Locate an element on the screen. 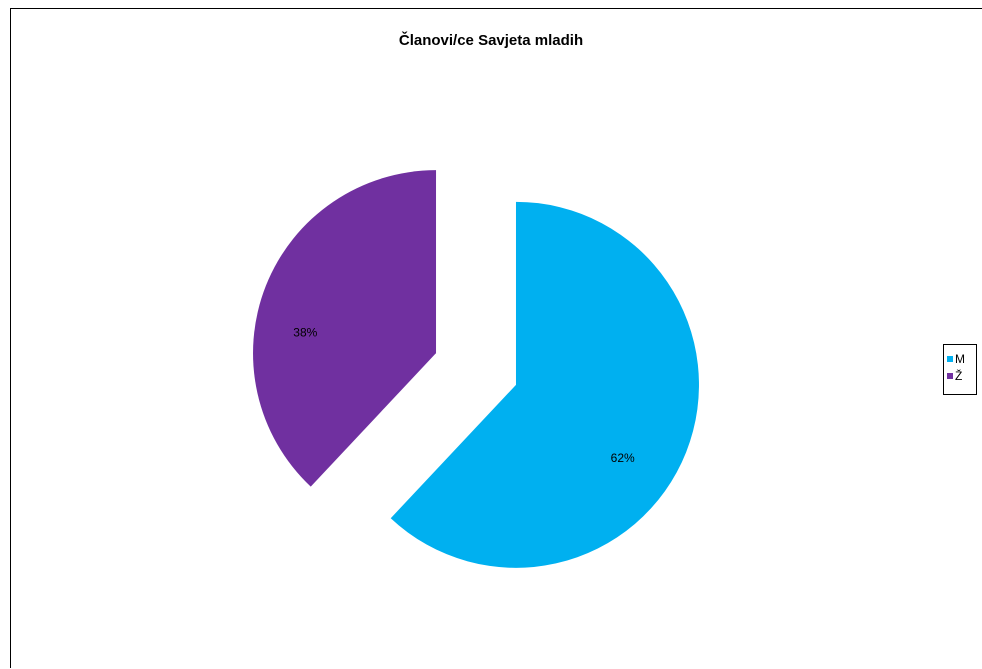 This screenshot has width=982, height=669. pie-slice-z is located at coordinates (345, 328).